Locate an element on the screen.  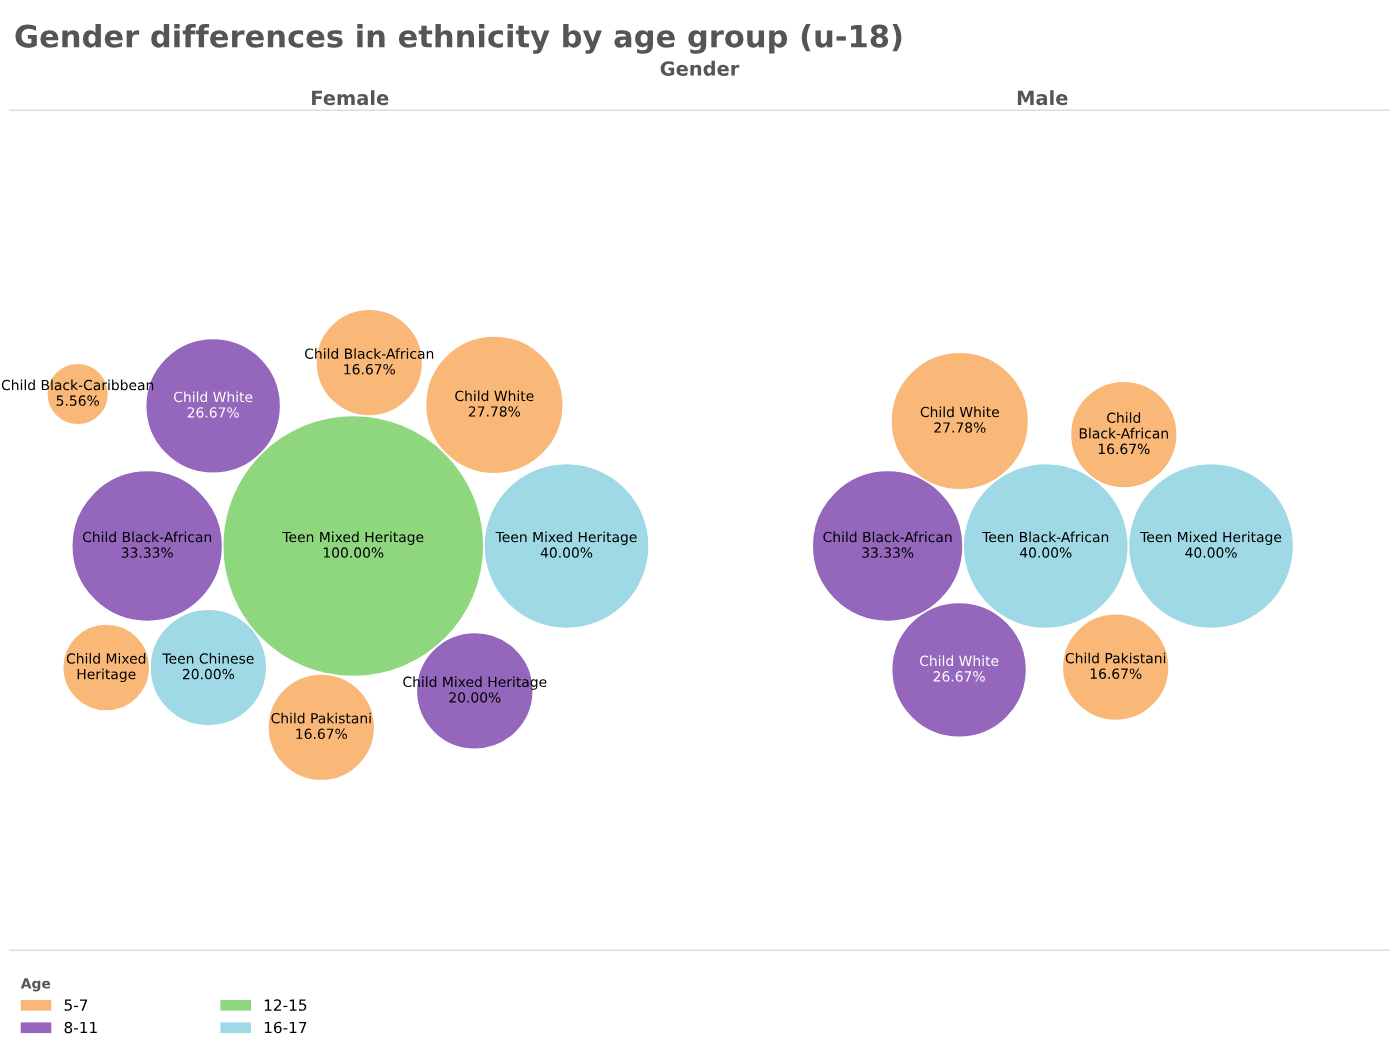
legend-label: 8-11 is located at coordinates (80, 1027).